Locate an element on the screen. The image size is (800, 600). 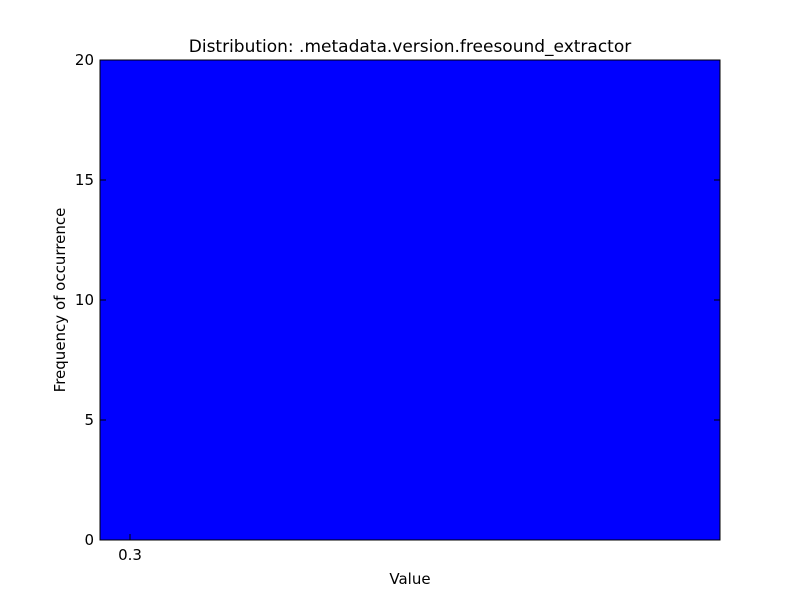
x-tick-label: 0.3 is located at coordinates (130, 555).